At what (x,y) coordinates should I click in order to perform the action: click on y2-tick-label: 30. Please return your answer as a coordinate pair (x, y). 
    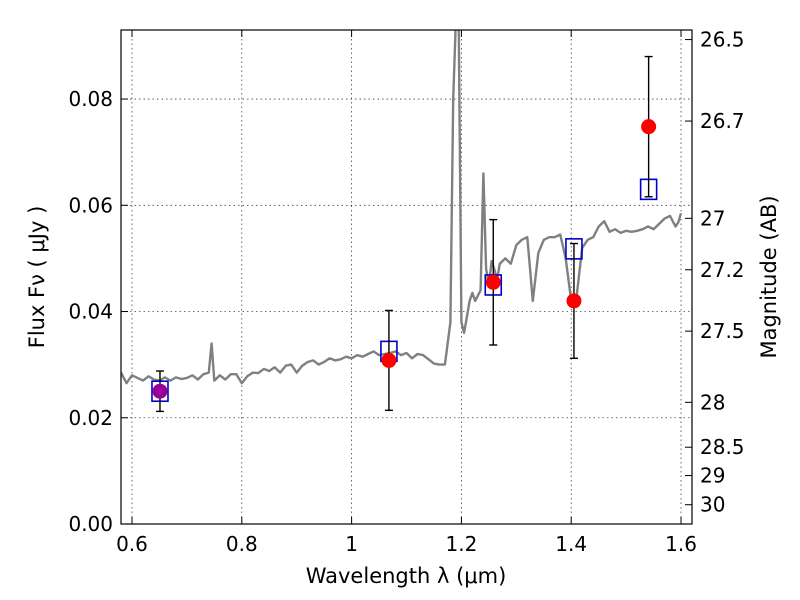
    Looking at the image, I should click on (712, 505).